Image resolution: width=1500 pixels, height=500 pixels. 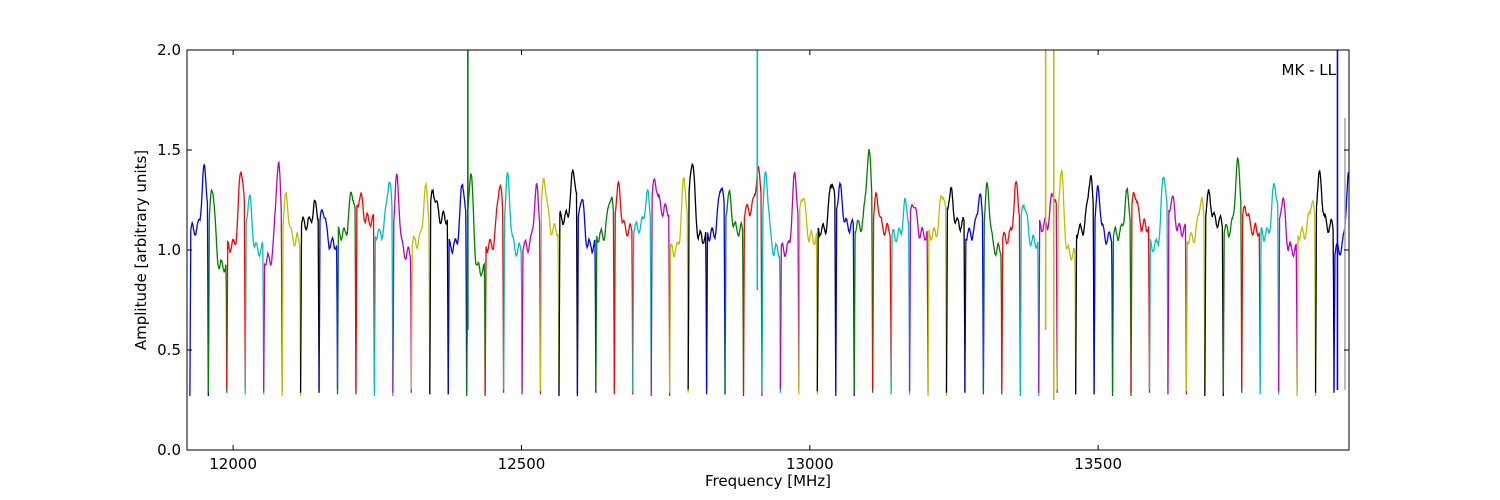 What do you see at coordinates (141, 250) in the screenshot?
I see `y-axis-label: Amplitude [arbitrary units]` at bounding box center [141, 250].